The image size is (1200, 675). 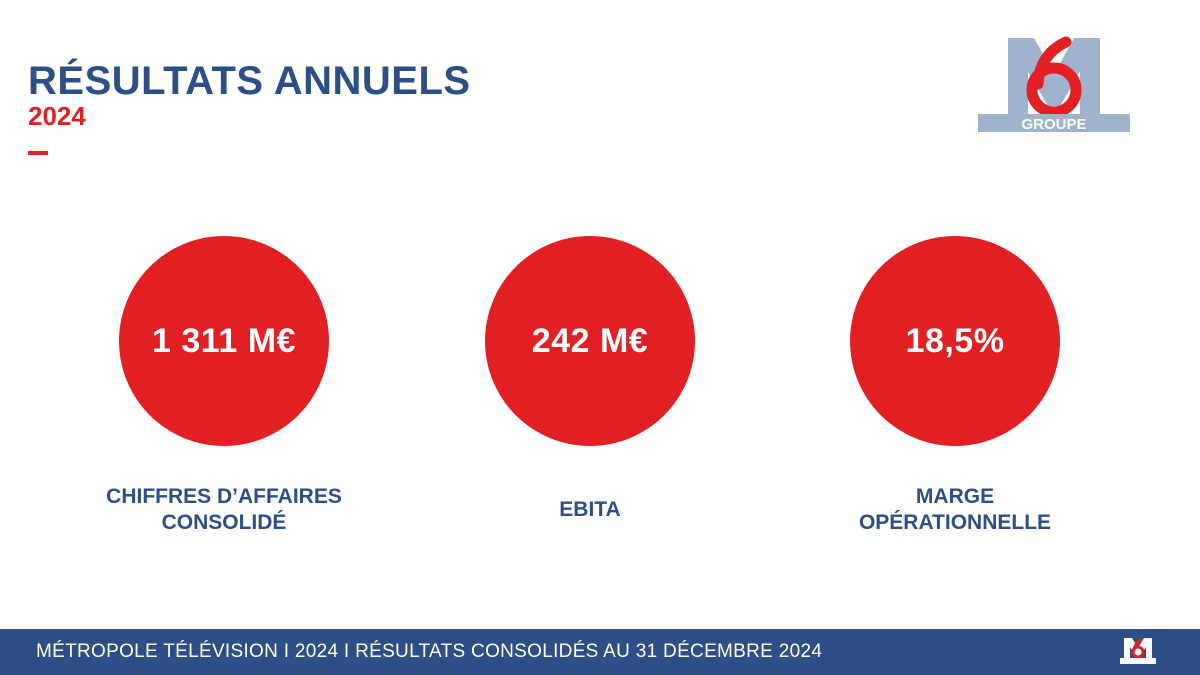 I want to click on kpi-circle-ebita: 242 M€, so click(x=590, y=341).